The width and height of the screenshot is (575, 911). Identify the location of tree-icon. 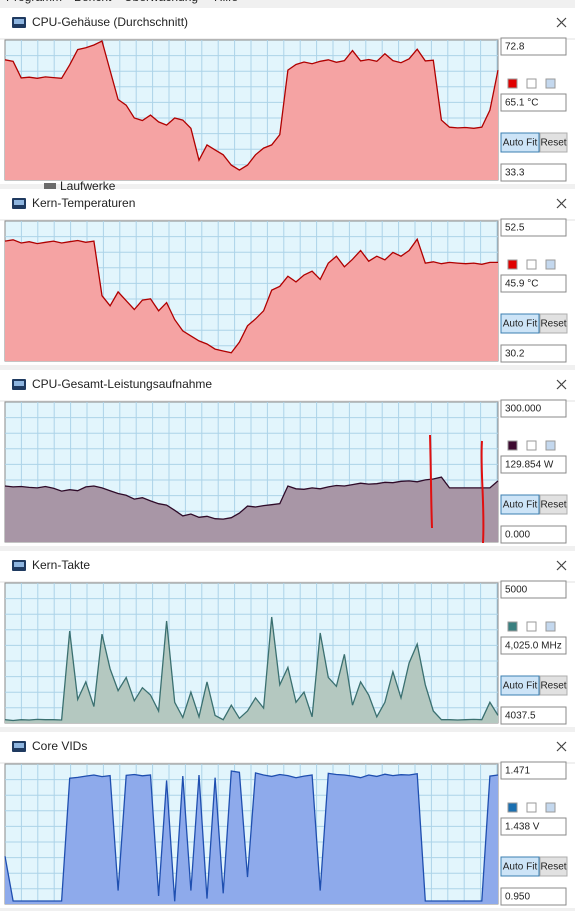
(50, 186).